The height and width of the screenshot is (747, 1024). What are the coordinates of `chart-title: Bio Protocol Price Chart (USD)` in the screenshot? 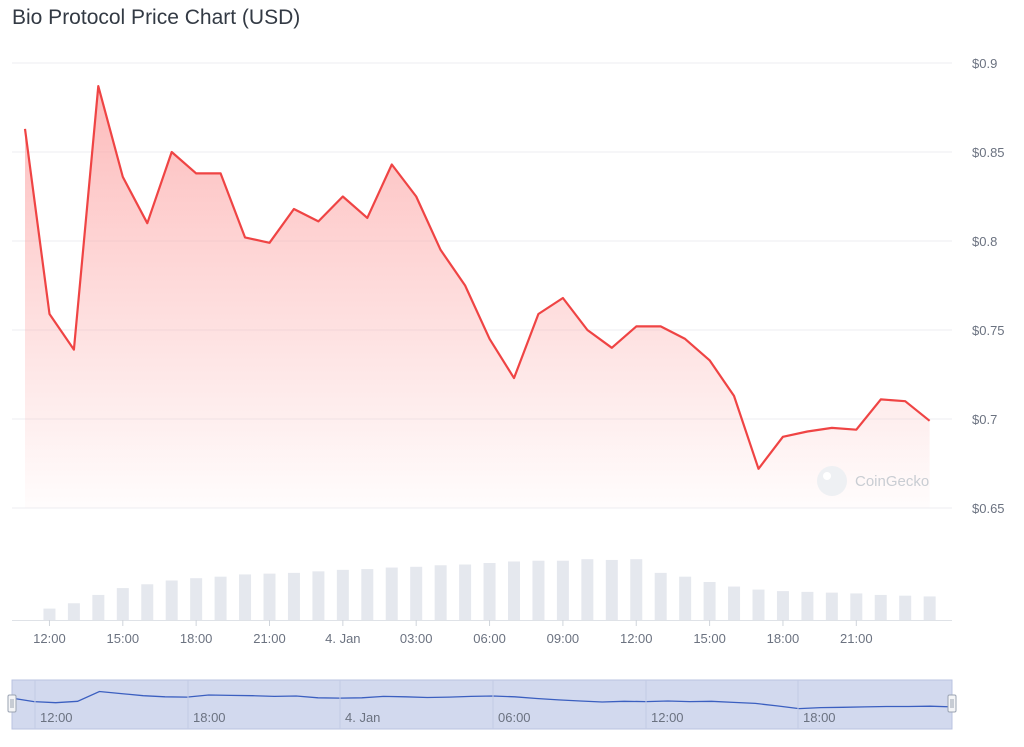 It's located at (156, 17).